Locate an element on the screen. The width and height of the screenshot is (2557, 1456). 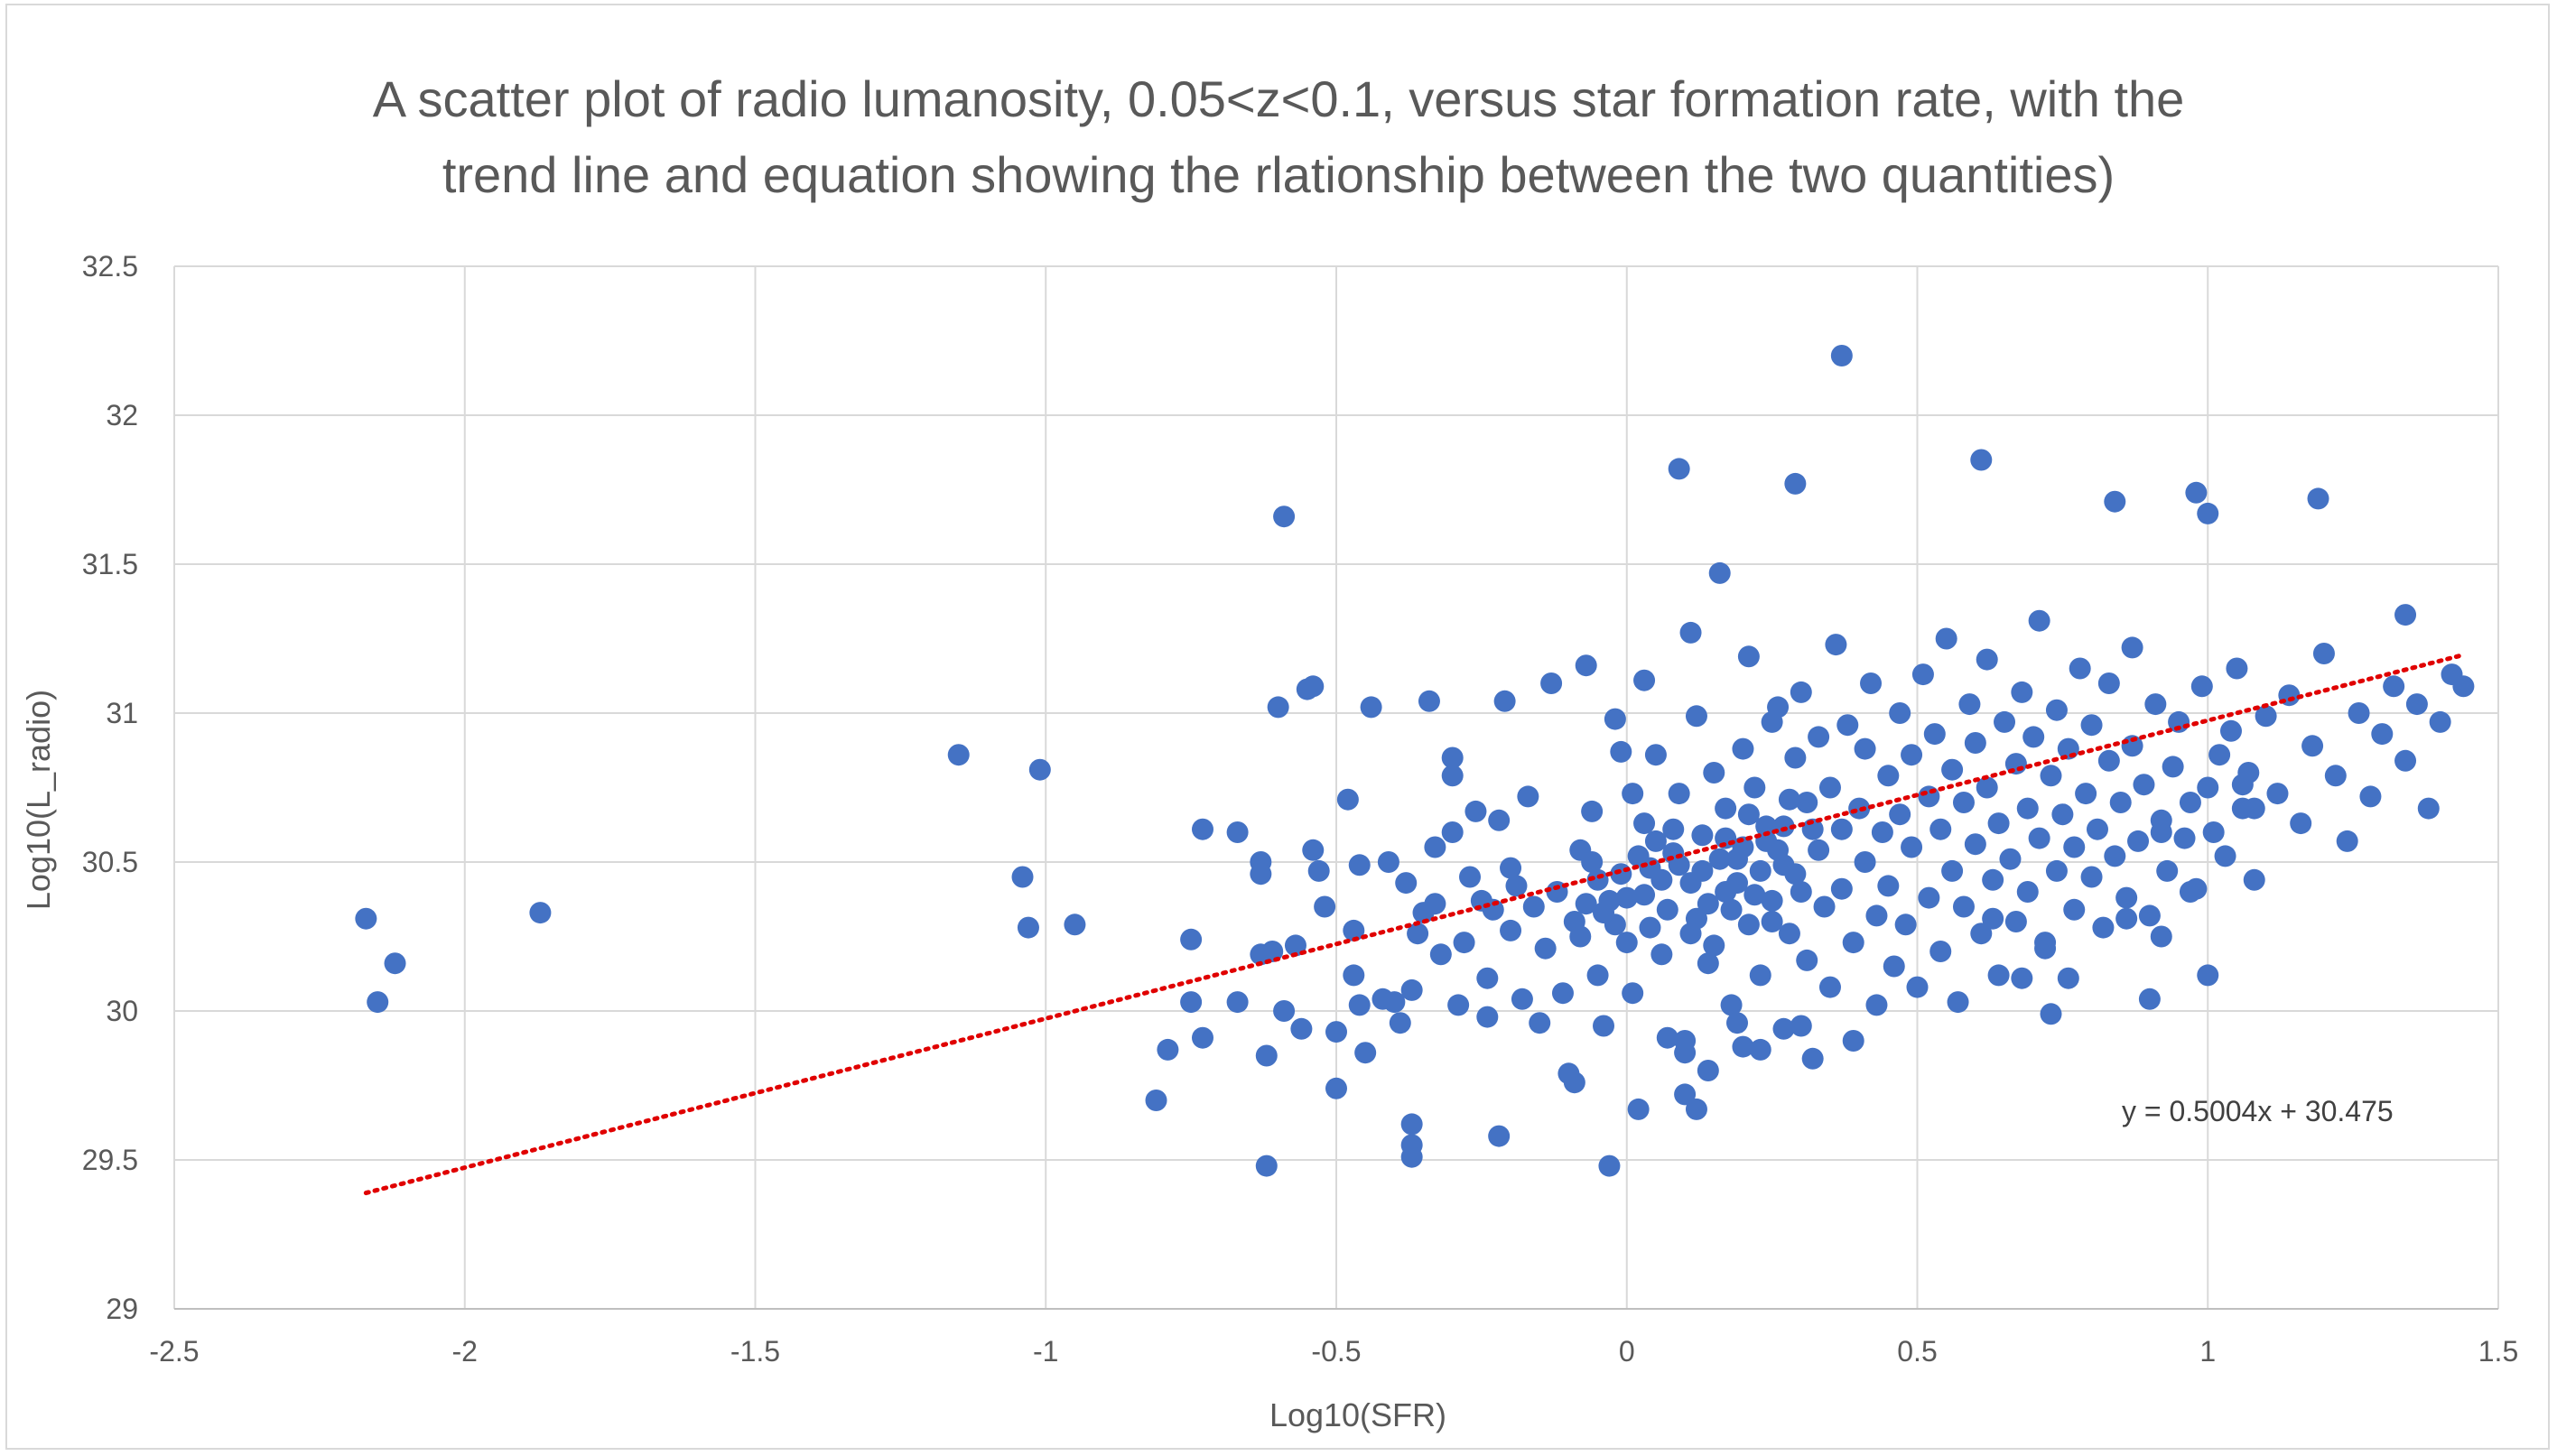
x-tick-label: -1 is located at coordinates (1046, 1351).